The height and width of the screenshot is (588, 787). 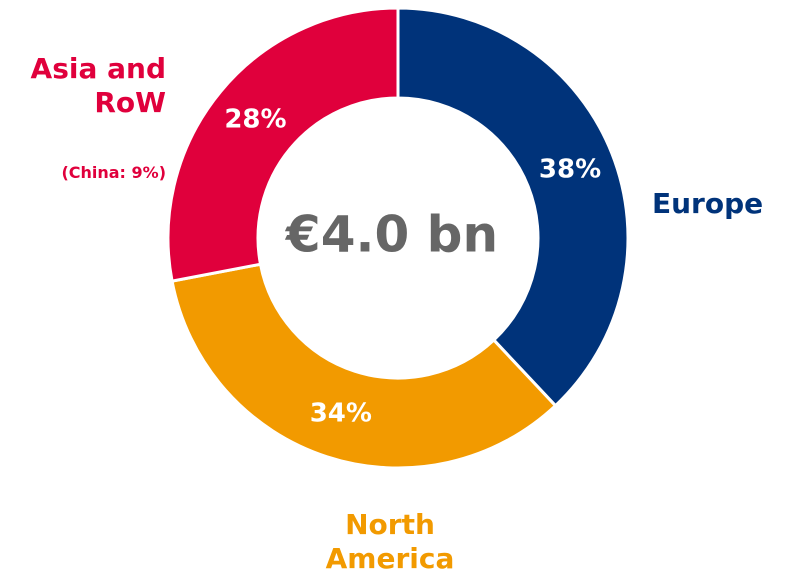 What do you see at coordinates (390, 541) in the screenshot?
I see `category-label: North America` at bounding box center [390, 541].